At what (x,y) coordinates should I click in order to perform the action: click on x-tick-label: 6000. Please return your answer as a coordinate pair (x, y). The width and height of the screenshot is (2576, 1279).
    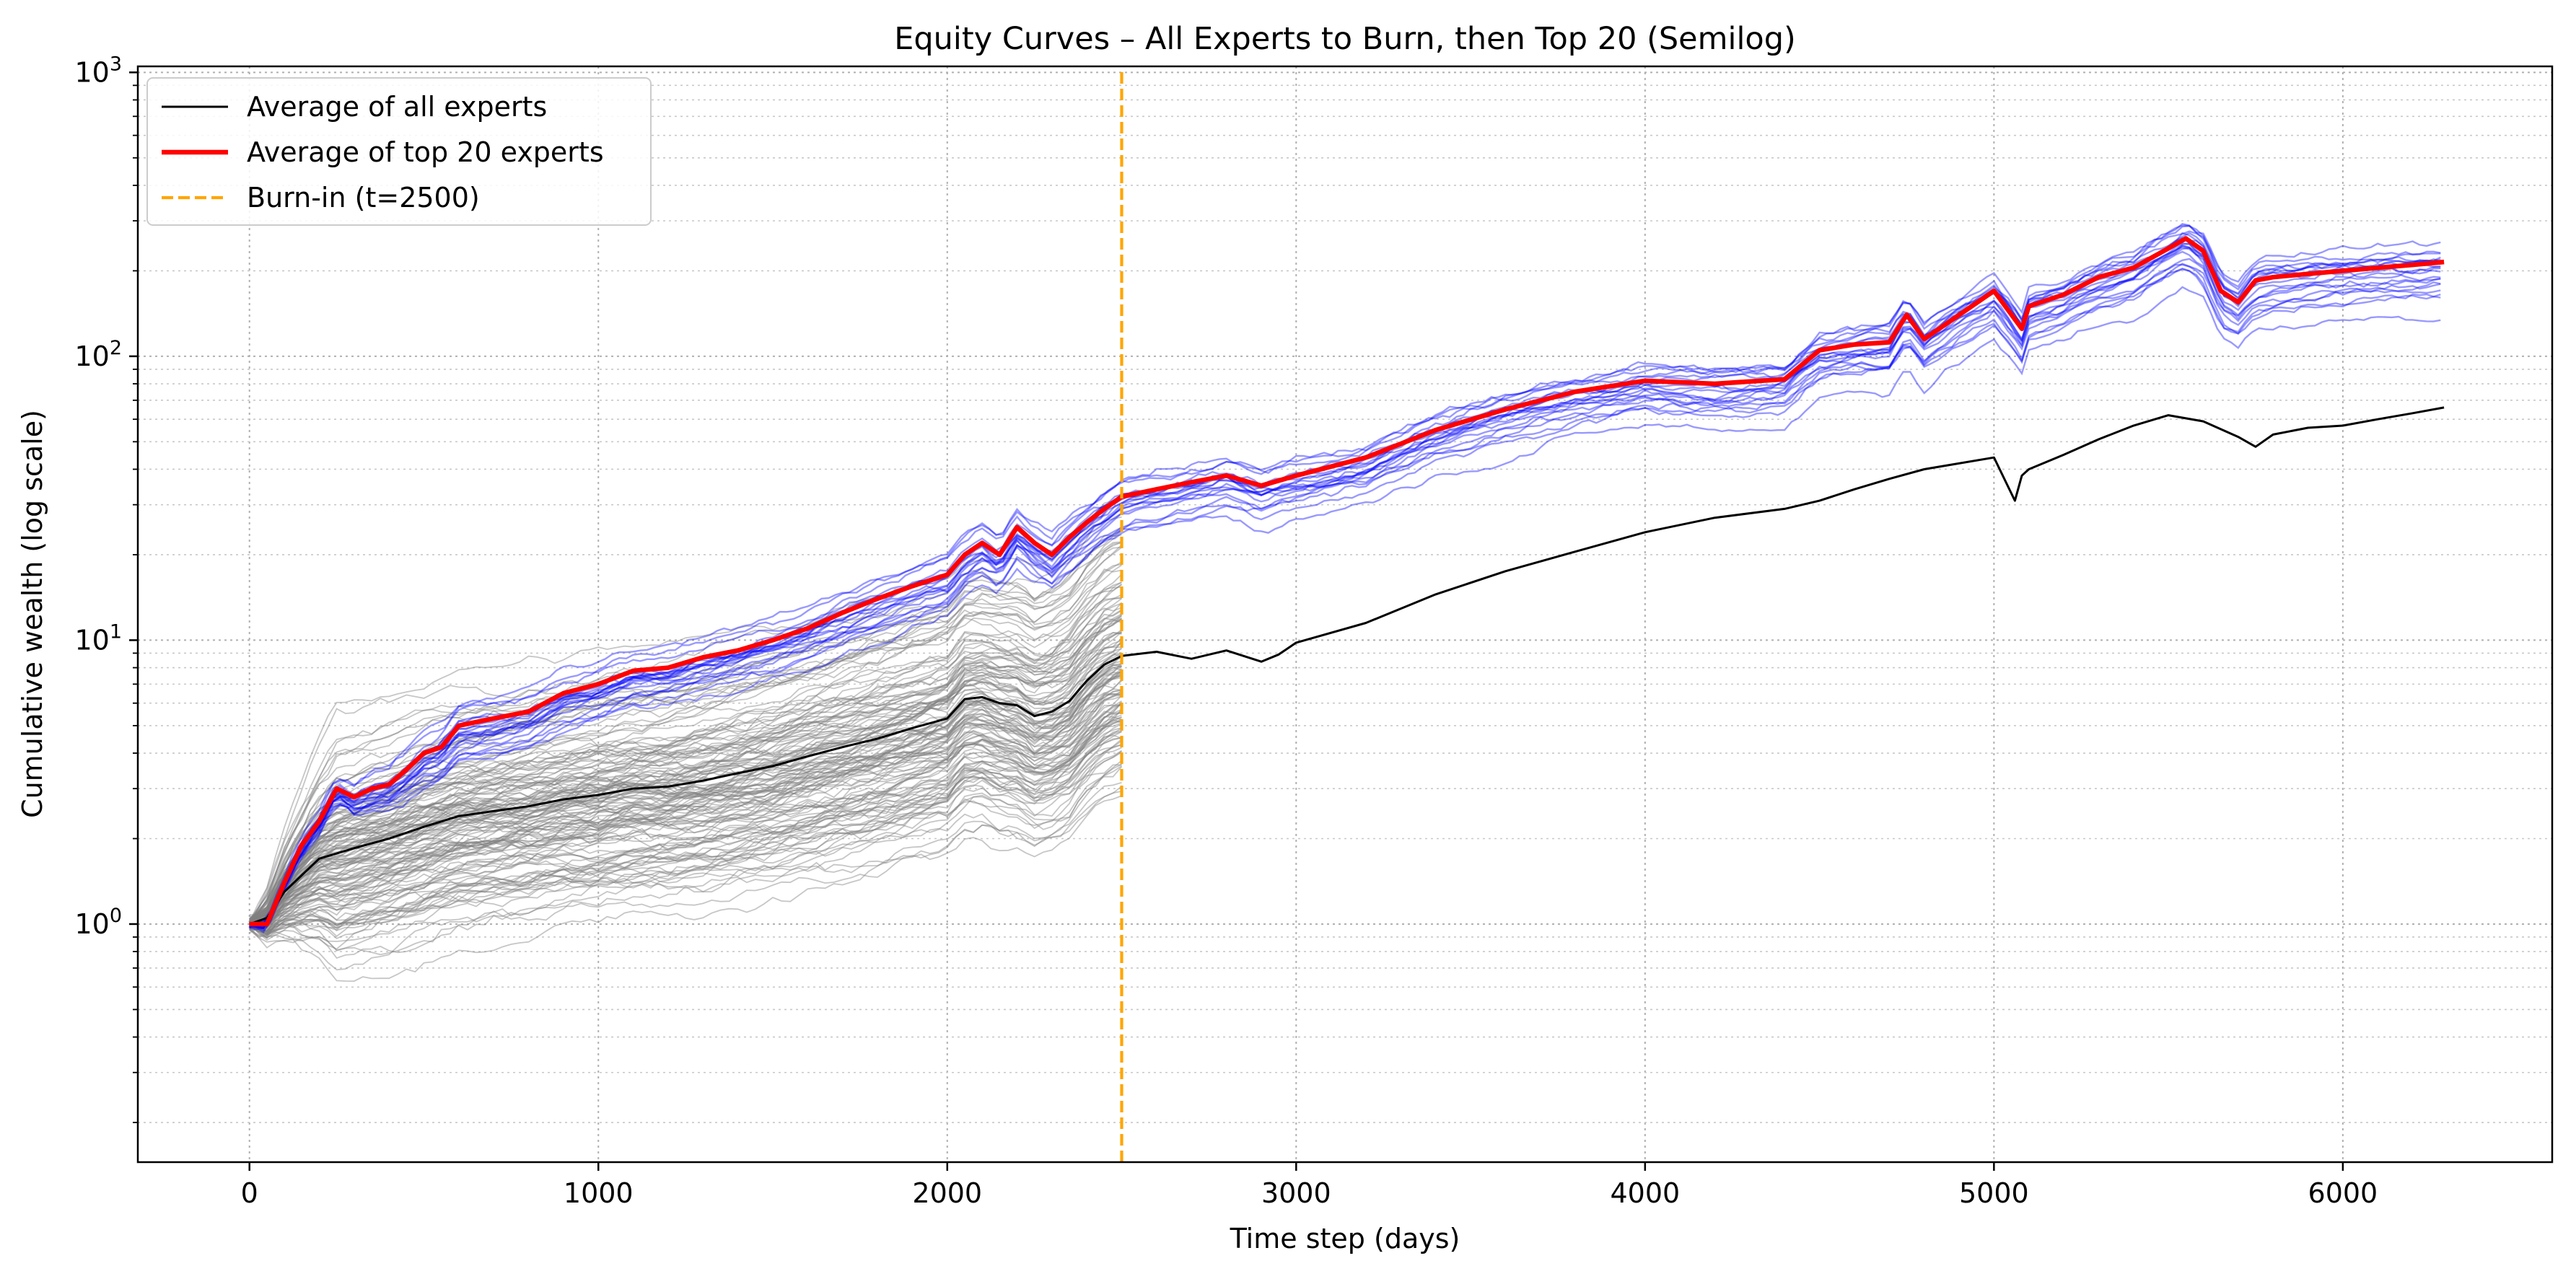
    Looking at the image, I should click on (2343, 1193).